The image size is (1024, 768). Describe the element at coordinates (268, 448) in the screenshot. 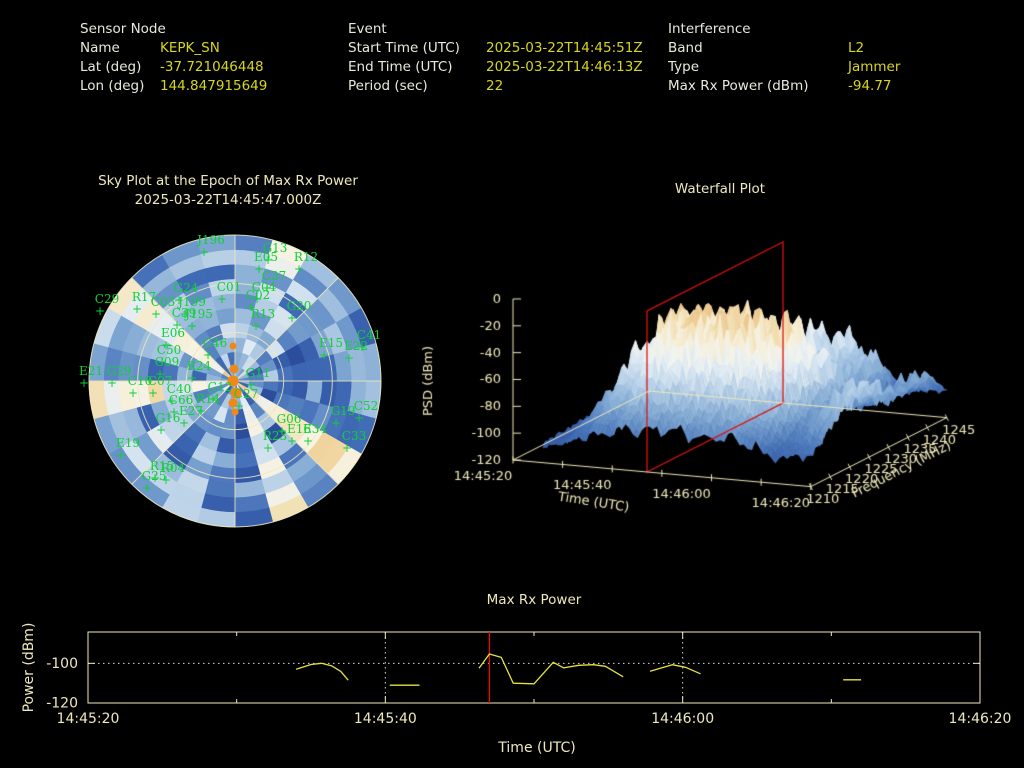

I see `satellite-marker-R23: +` at that location.